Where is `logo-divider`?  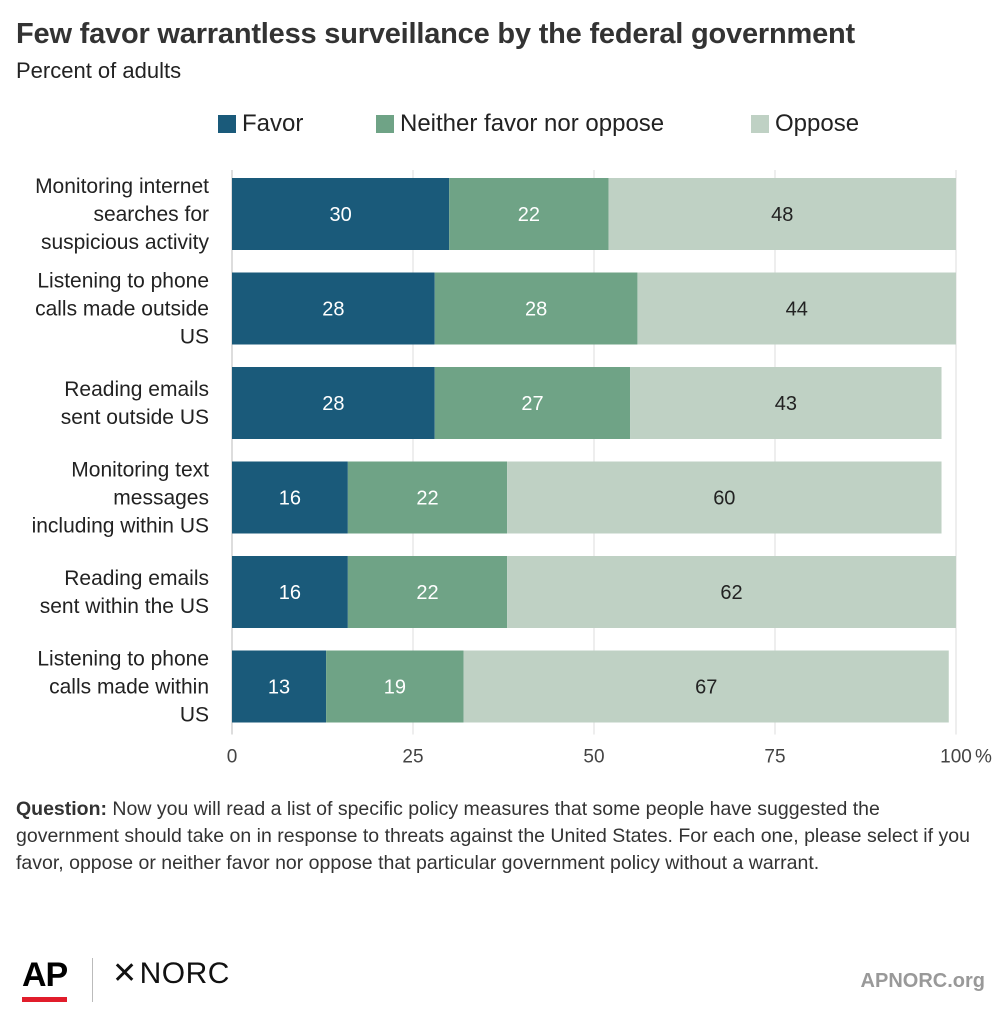
logo-divider is located at coordinates (92, 980).